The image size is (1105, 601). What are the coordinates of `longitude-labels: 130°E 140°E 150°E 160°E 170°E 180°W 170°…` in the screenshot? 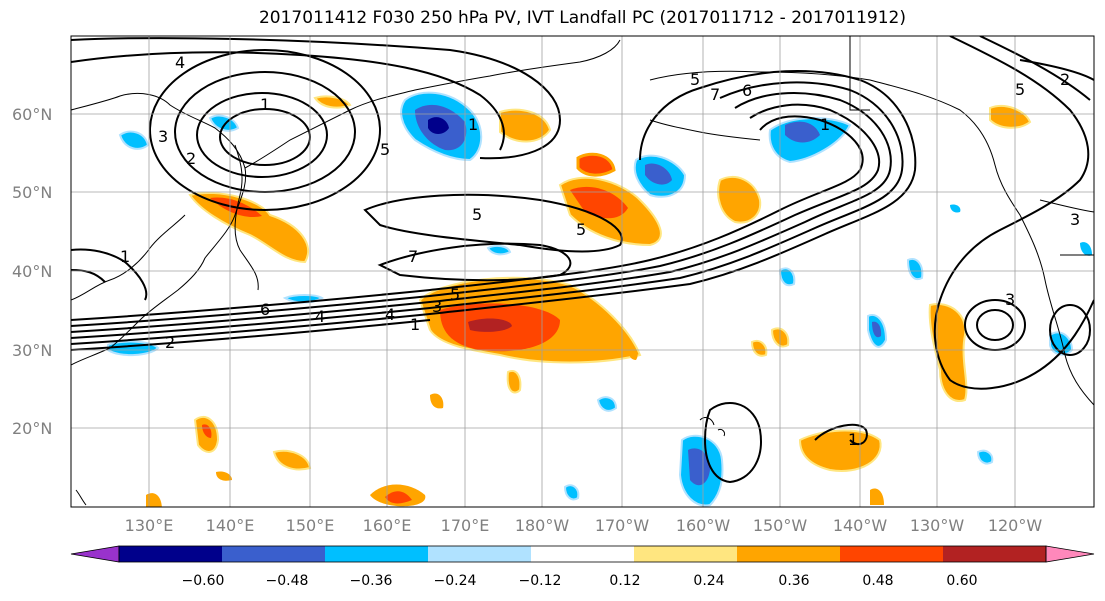 It's located at (584, 525).